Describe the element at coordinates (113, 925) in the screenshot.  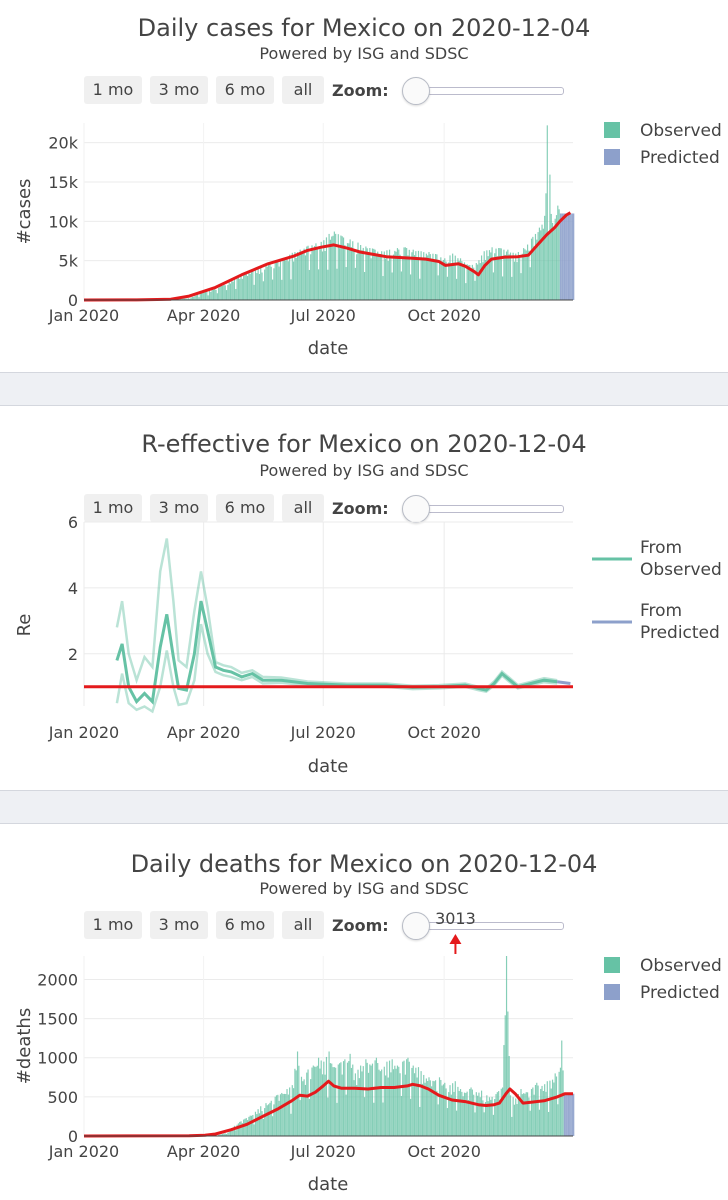
I see `deaths-range-1mo-button: 1 mo` at that location.